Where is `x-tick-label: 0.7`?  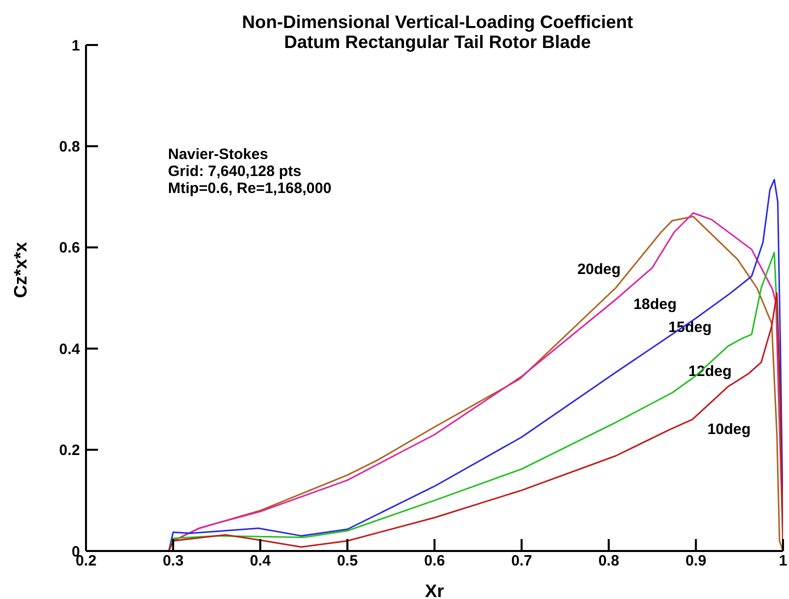 x-tick-label: 0.7 is located at coordinates (521, 561).